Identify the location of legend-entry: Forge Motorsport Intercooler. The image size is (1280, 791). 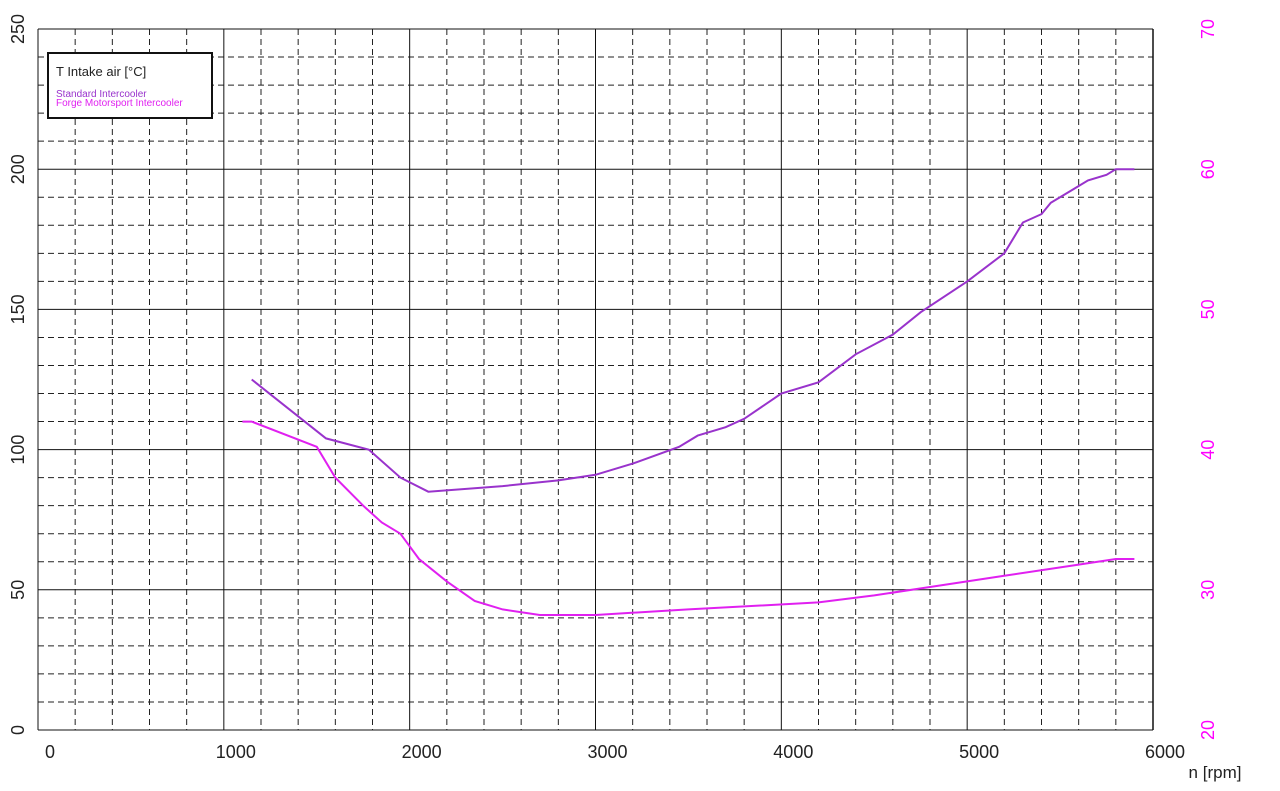
(119, 103).